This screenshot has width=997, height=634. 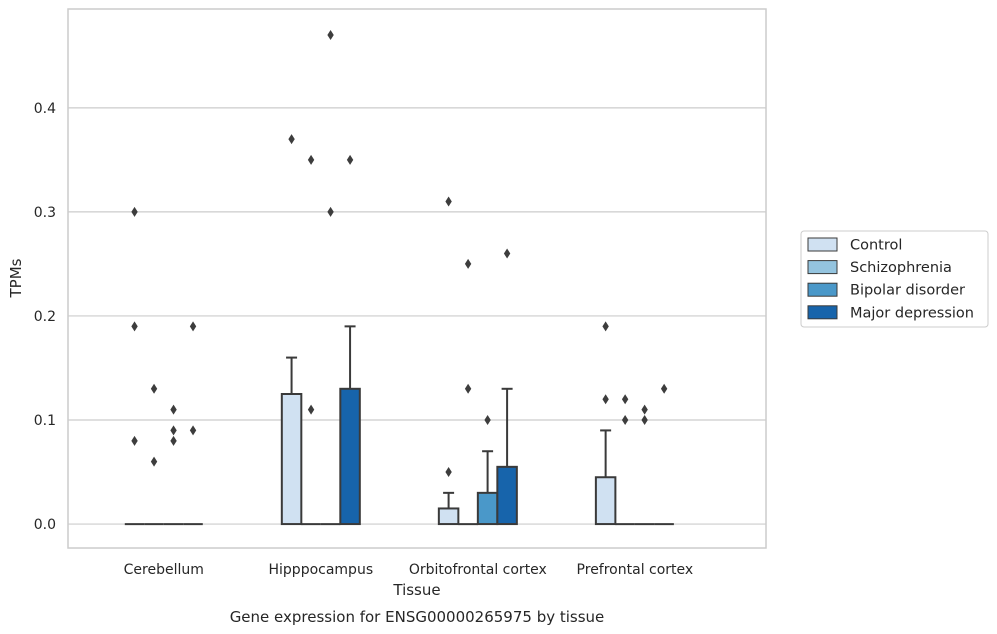 What do you see at coordinates (321, 570) in the screenshot?
I see `x-tick-label: Hipppocampus` at bounding box center [321, 570].